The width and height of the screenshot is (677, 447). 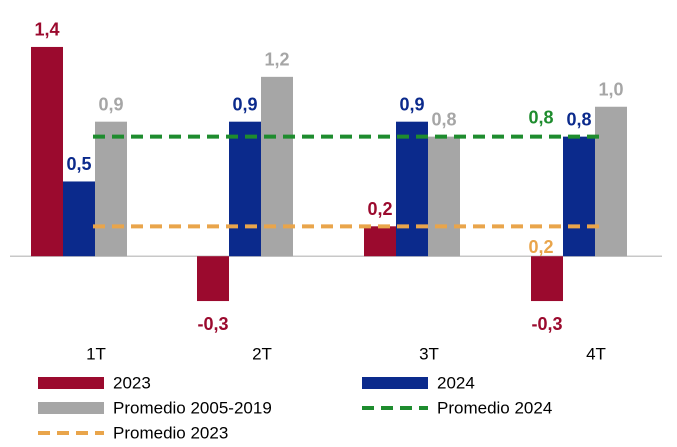 I want to click on reference-label: 0,8, so click(x=540, y=117).